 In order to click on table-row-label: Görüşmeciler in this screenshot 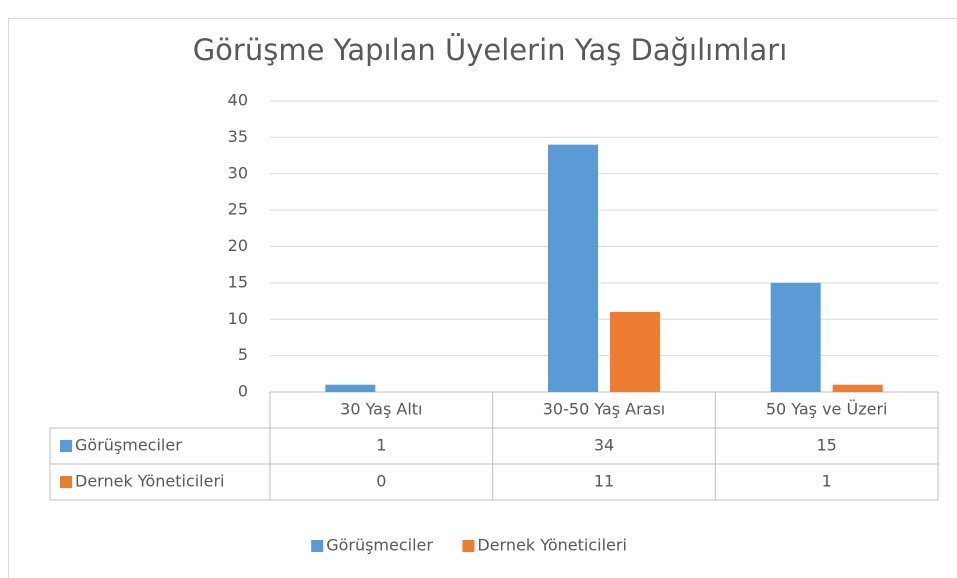, I will do `click(128, 445)`.